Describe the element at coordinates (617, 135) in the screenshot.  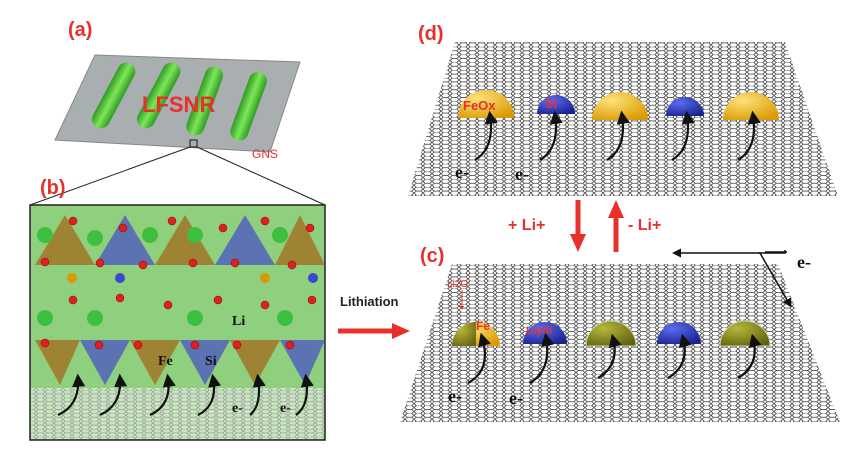
I see `electron-arrows-d` at that location.